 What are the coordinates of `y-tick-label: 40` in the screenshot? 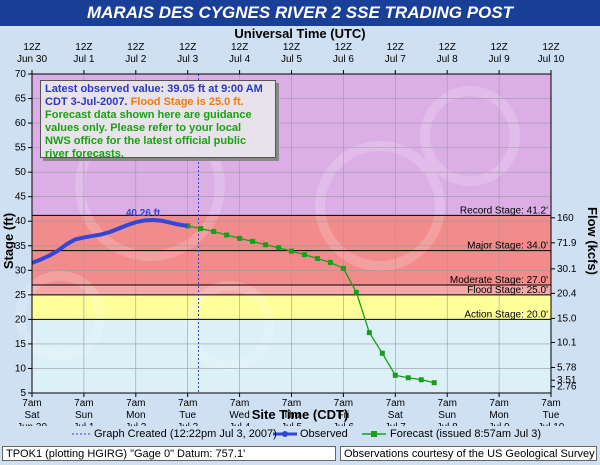 It's located at (21, 221).